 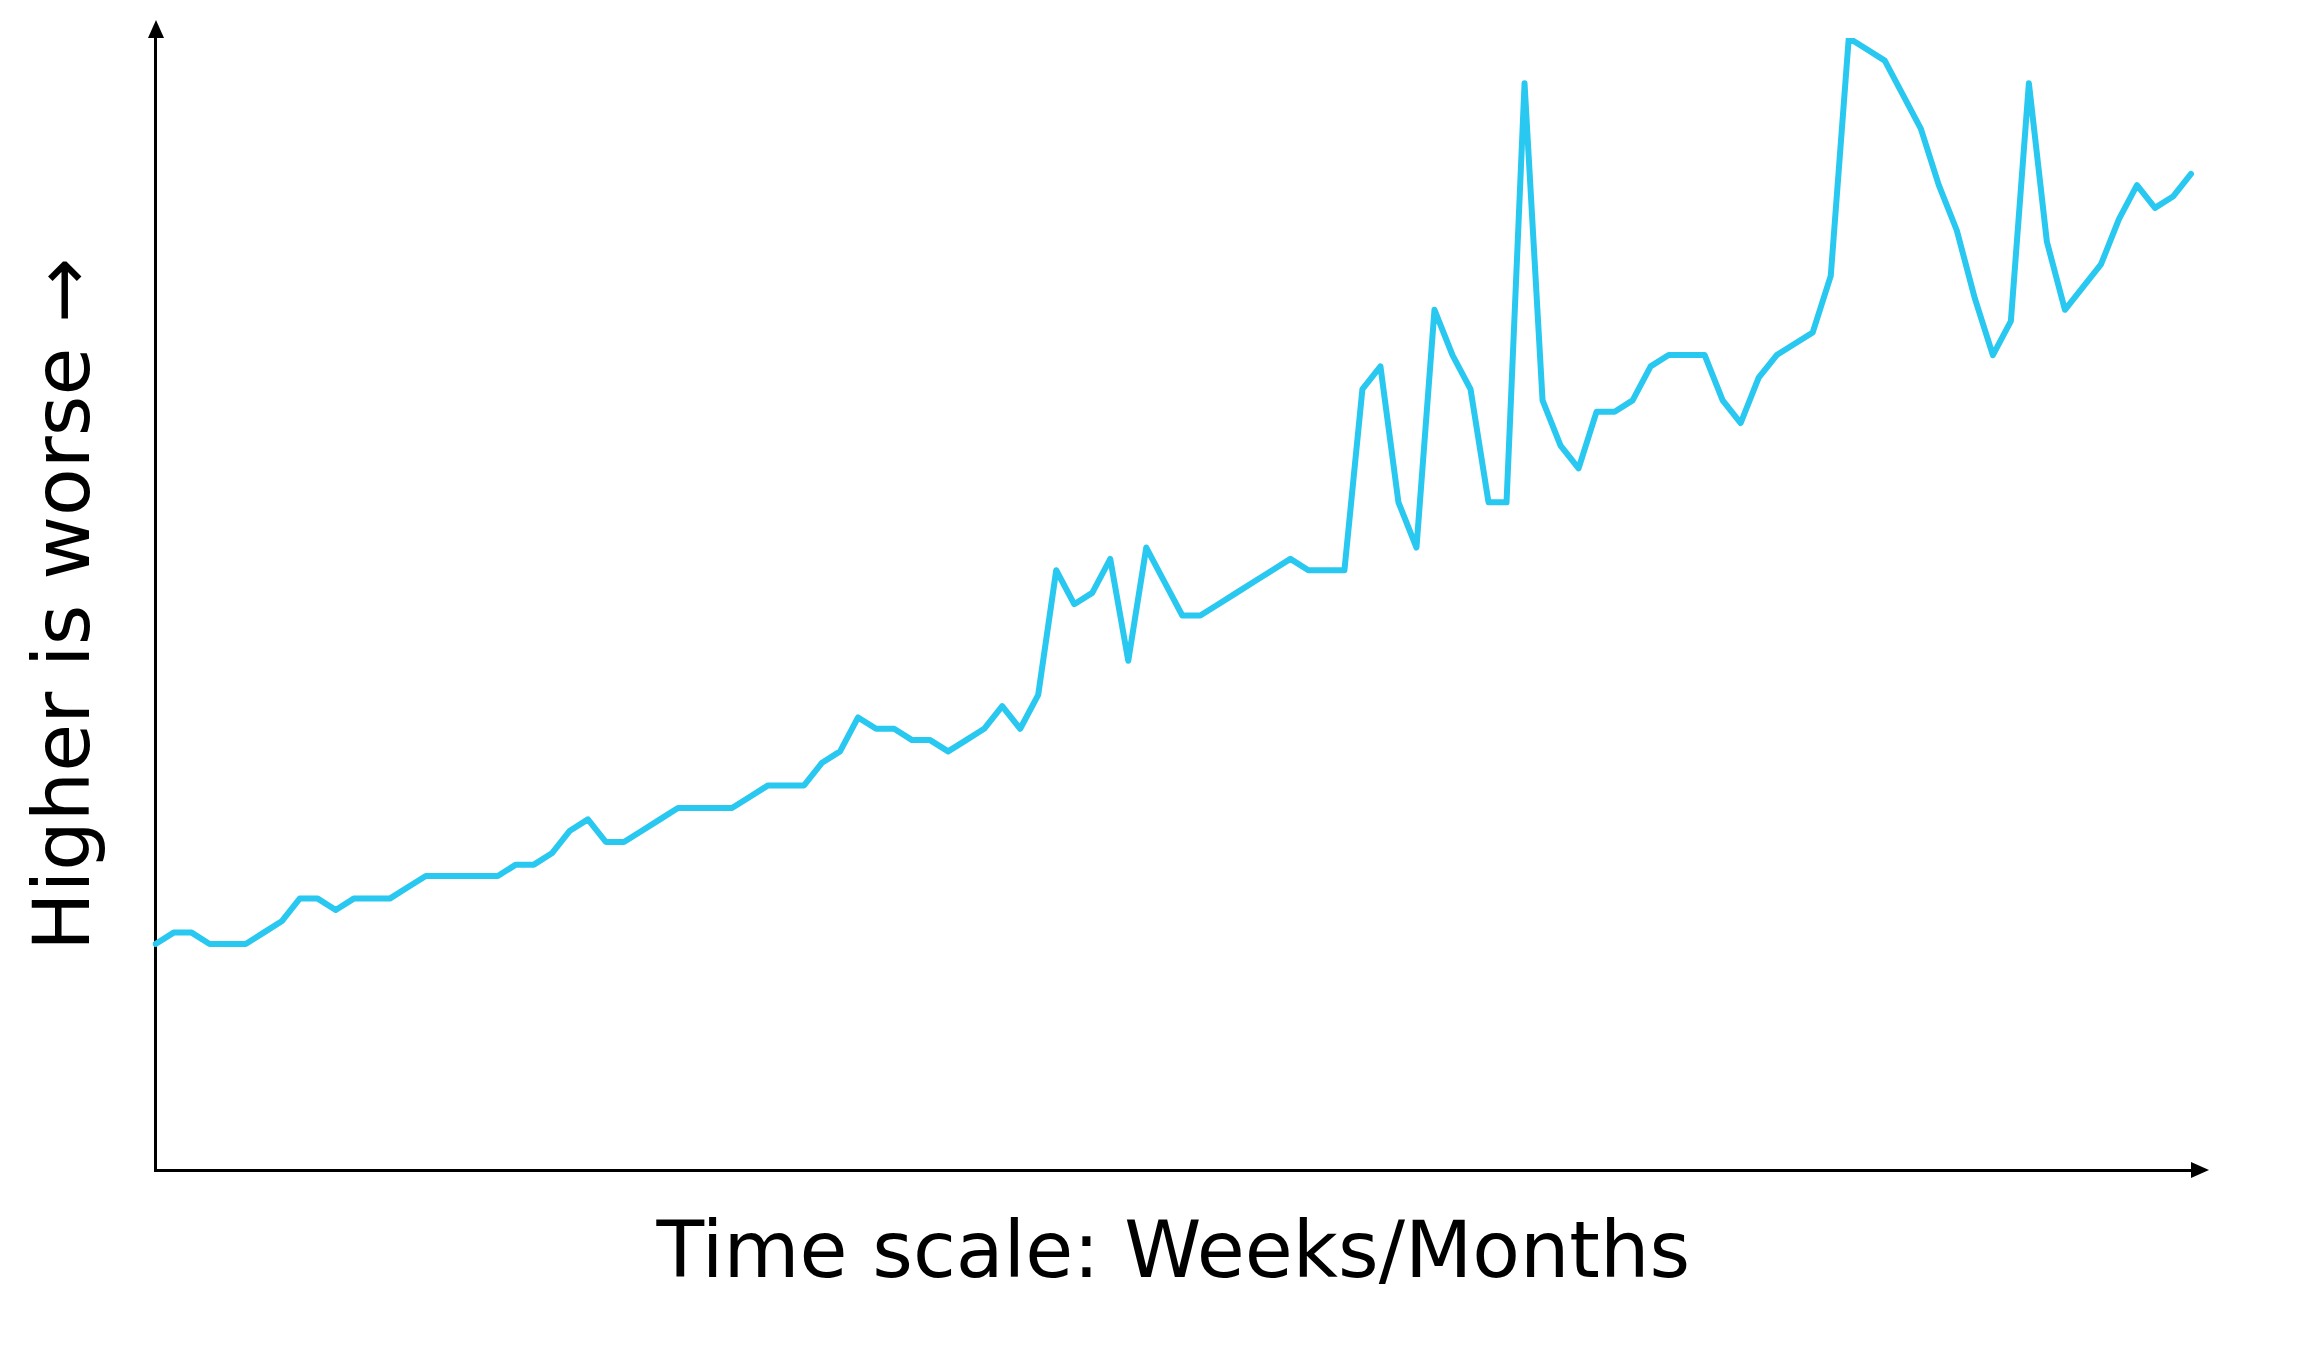 What do you see at coordinates (62, 604) in the screenshot?
I see `y-axis-title: Higher is worse →` at bounding box center [62, 604].